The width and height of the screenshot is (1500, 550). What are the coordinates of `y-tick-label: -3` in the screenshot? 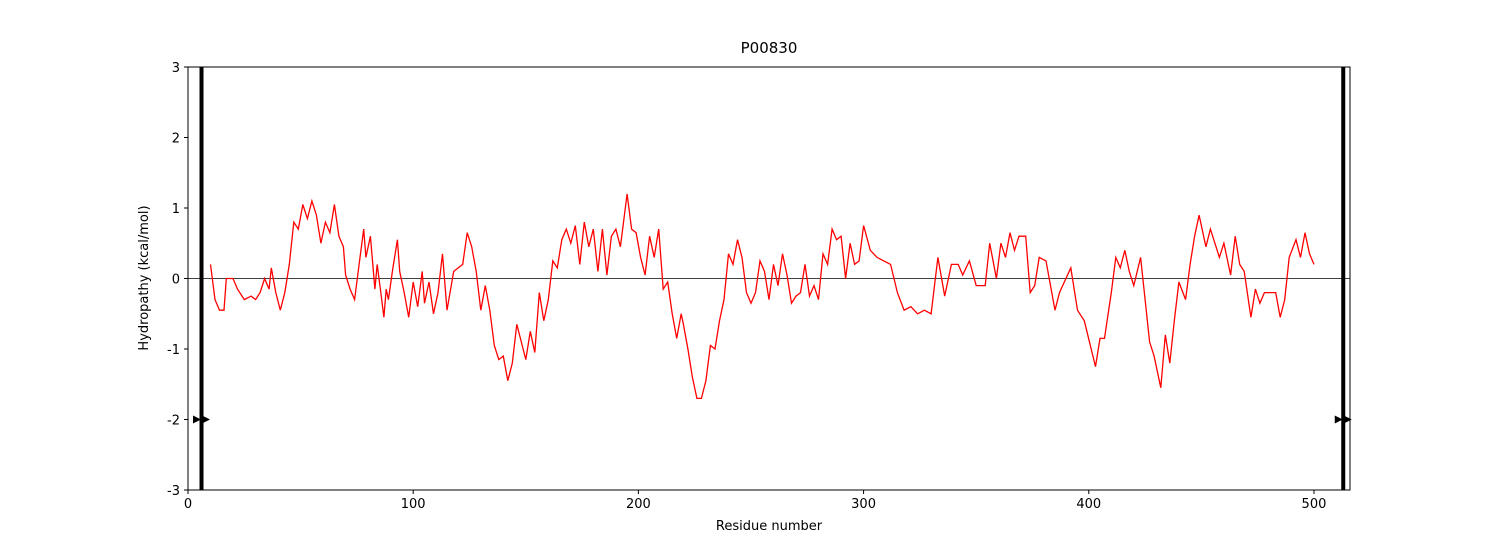 It's located at (173, 491).